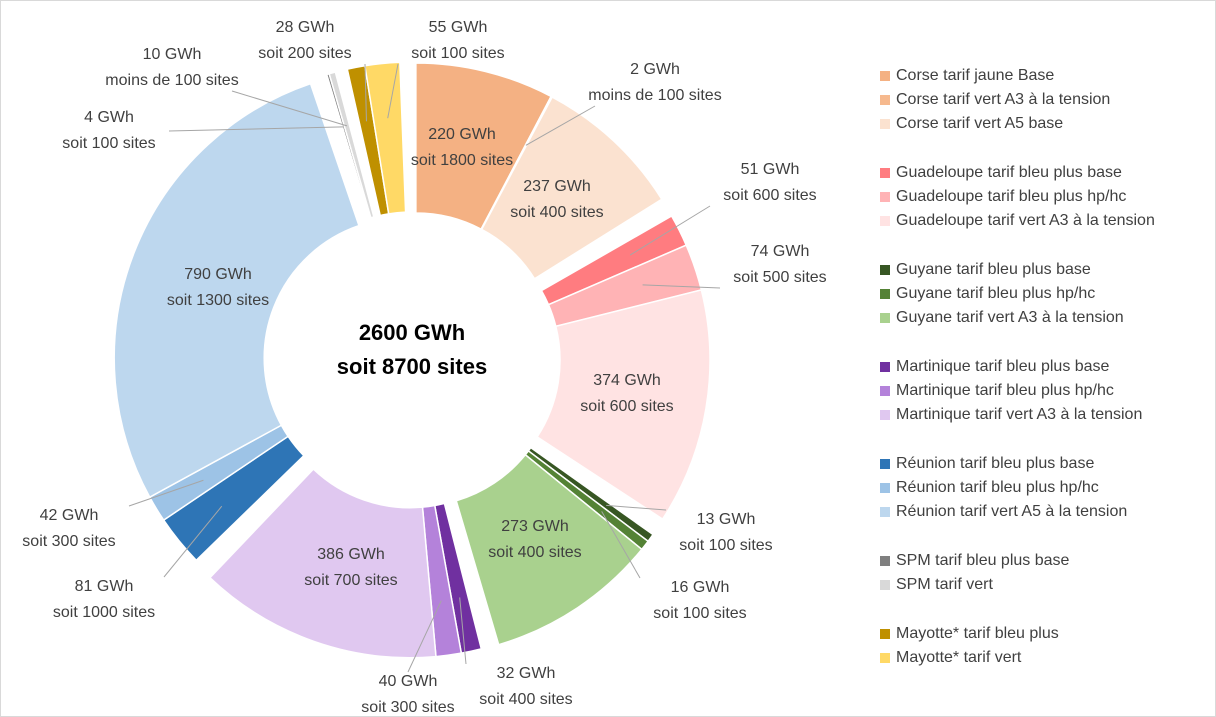  Describe the element at coordinates (959, 657) in the screenshot. I see `legend-label: Mayotte* tarif vert` at that location.